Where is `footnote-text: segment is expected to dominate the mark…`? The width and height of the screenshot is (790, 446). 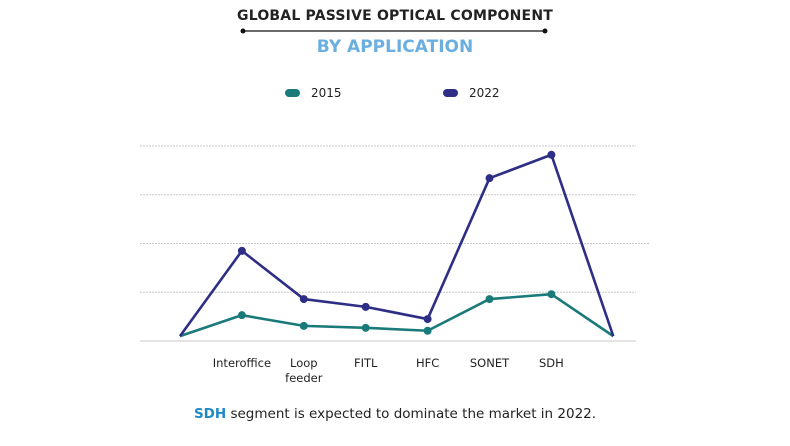
footnote-text: segment is expected to dominate the mark… is located at coordinates (411, 414).